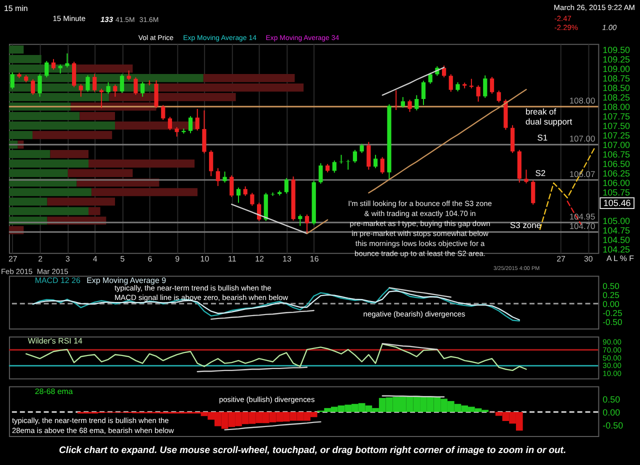 This screenshot has width=640, height=465. I want to click on y-tick-label: 109.25, so click(616, 59).